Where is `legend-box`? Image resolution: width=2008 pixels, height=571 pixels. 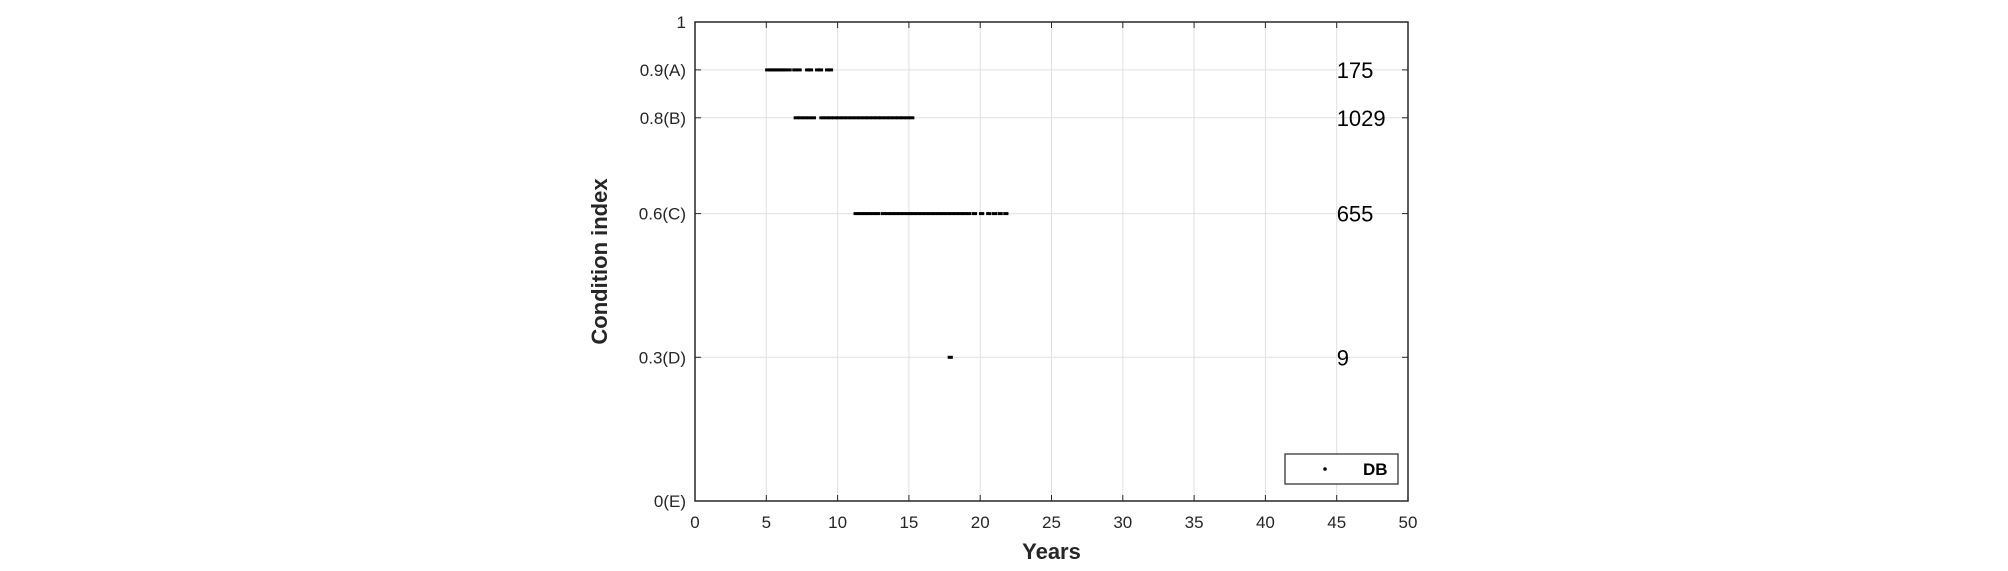
legend-box is located at coordinates (1341, 469).